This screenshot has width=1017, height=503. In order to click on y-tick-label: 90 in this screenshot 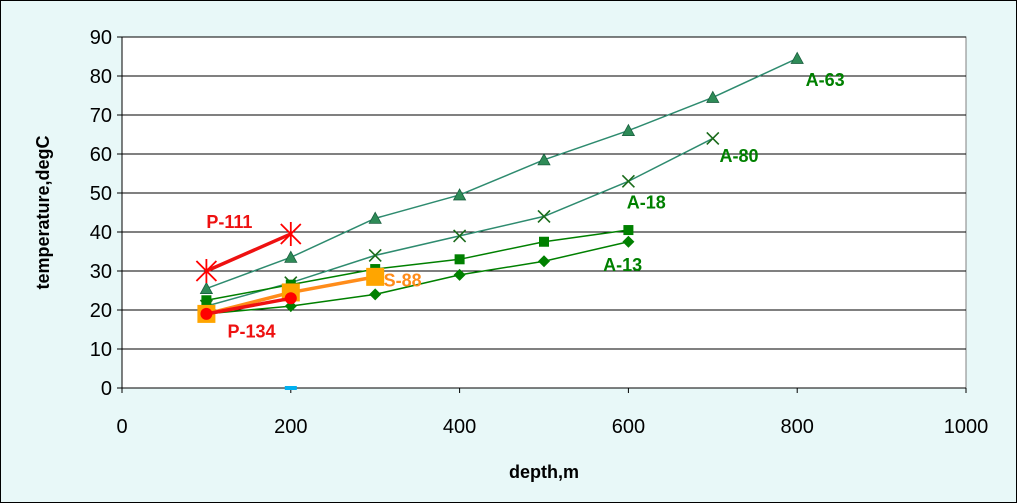, I will do `click(101, 38)`.